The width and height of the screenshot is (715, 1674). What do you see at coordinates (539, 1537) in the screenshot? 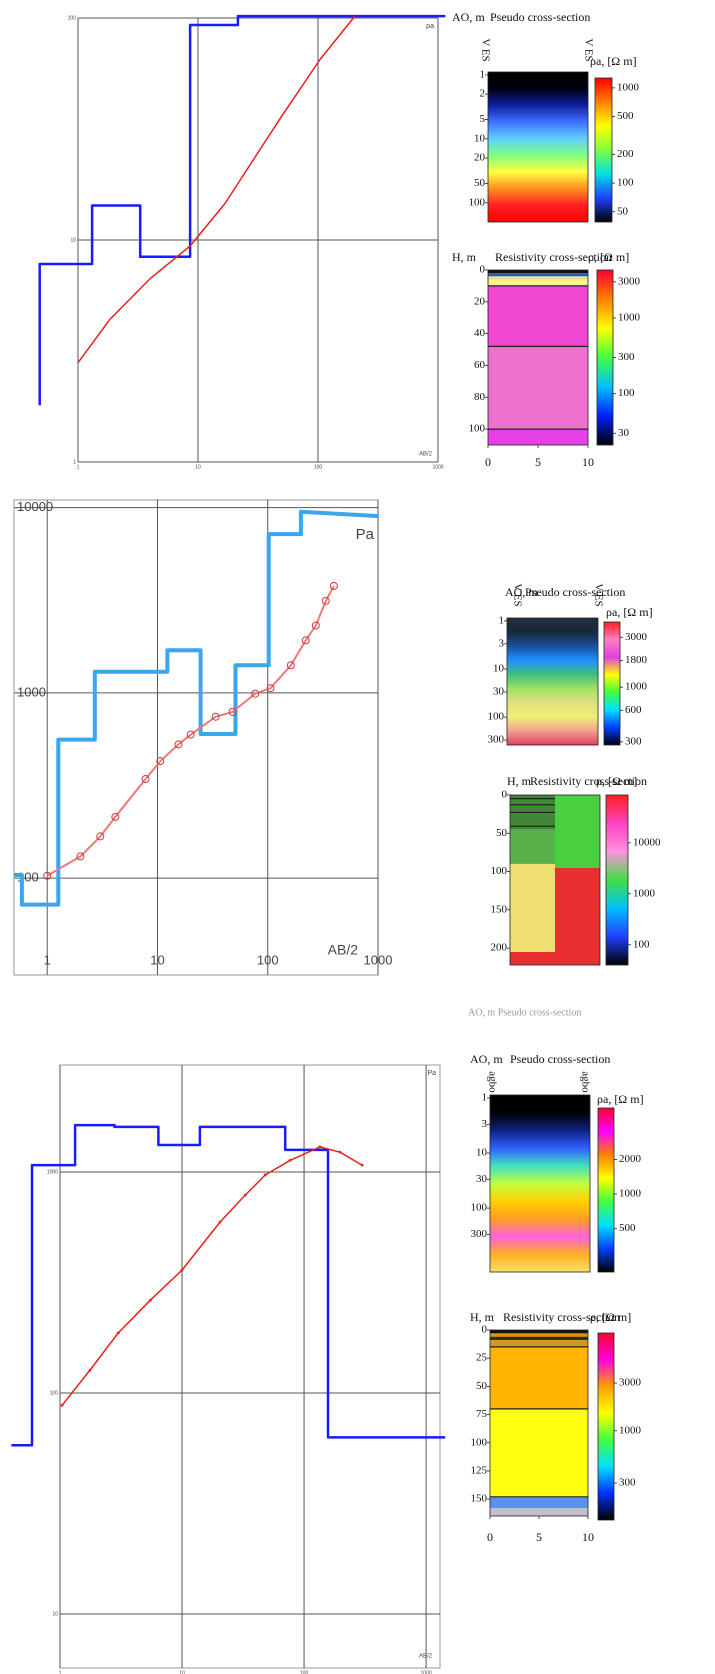
I see `x-tick-label: 5` at bounding box center [539, 1537].